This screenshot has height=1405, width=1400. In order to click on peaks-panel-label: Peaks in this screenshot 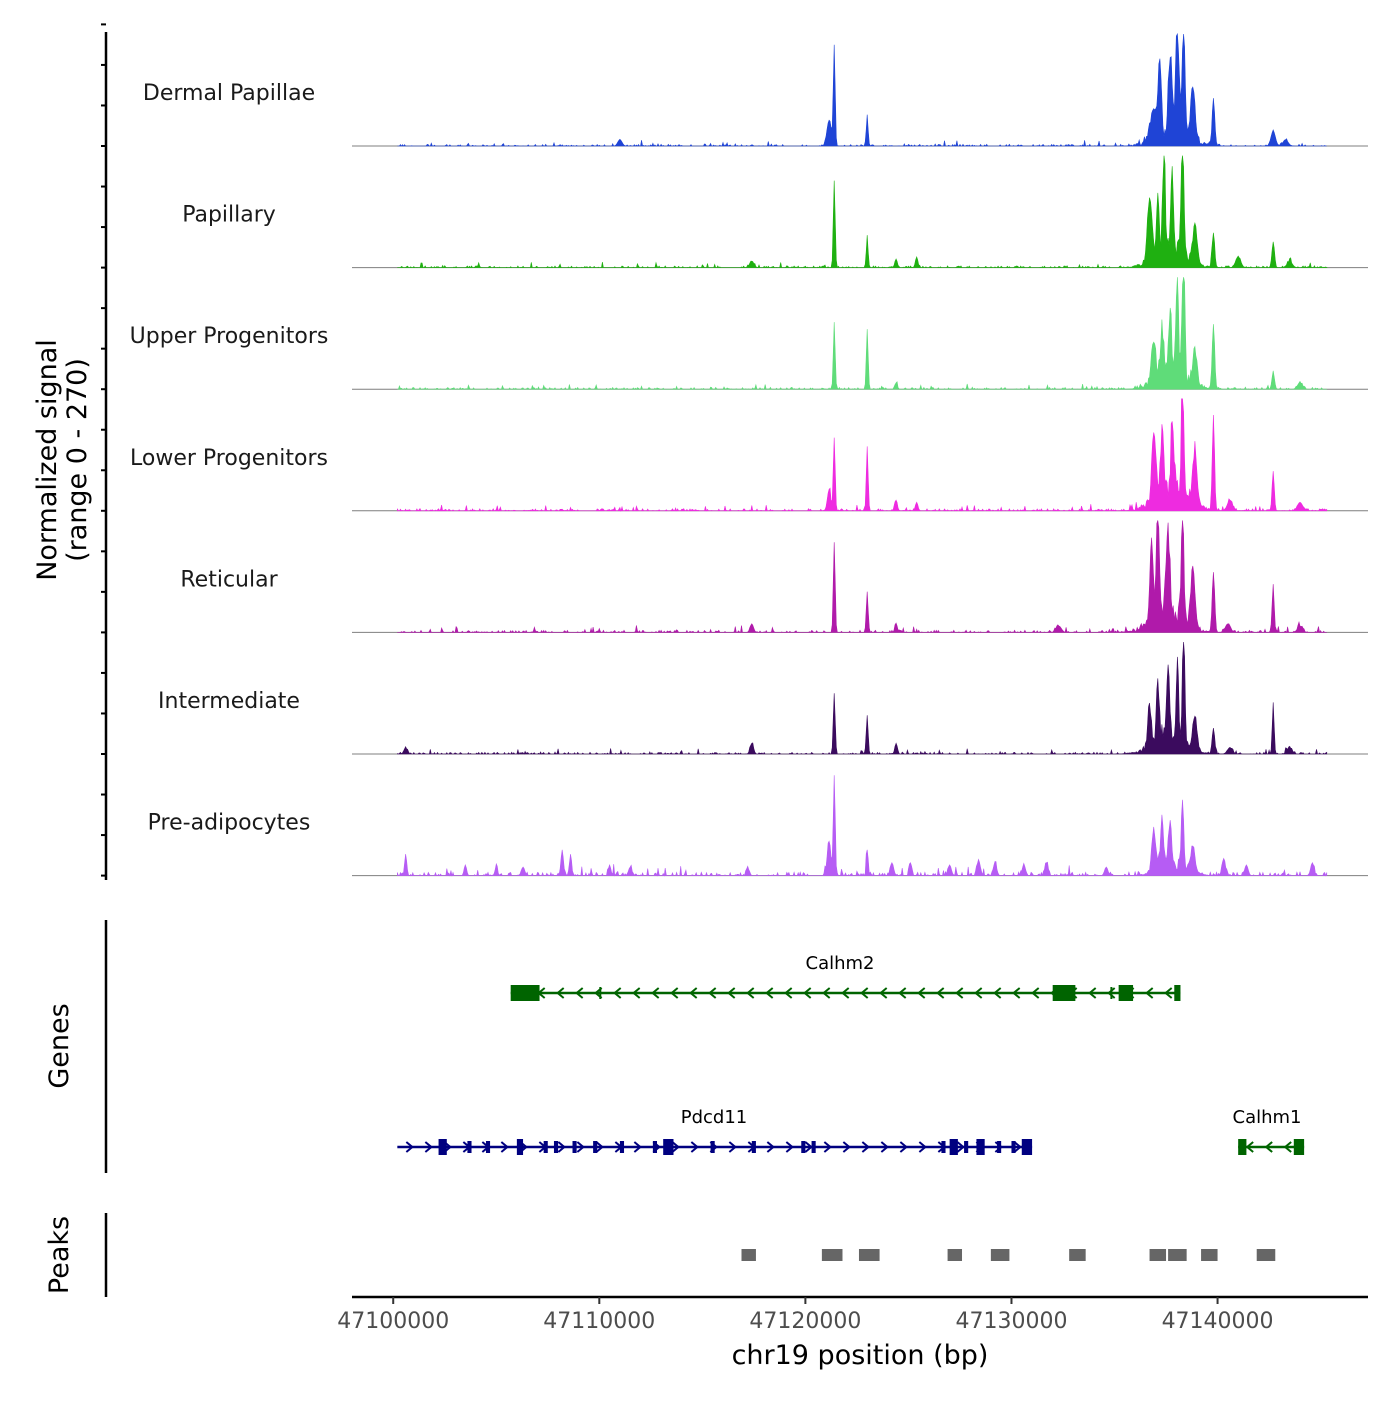, I will do `click(59, 1255)`.